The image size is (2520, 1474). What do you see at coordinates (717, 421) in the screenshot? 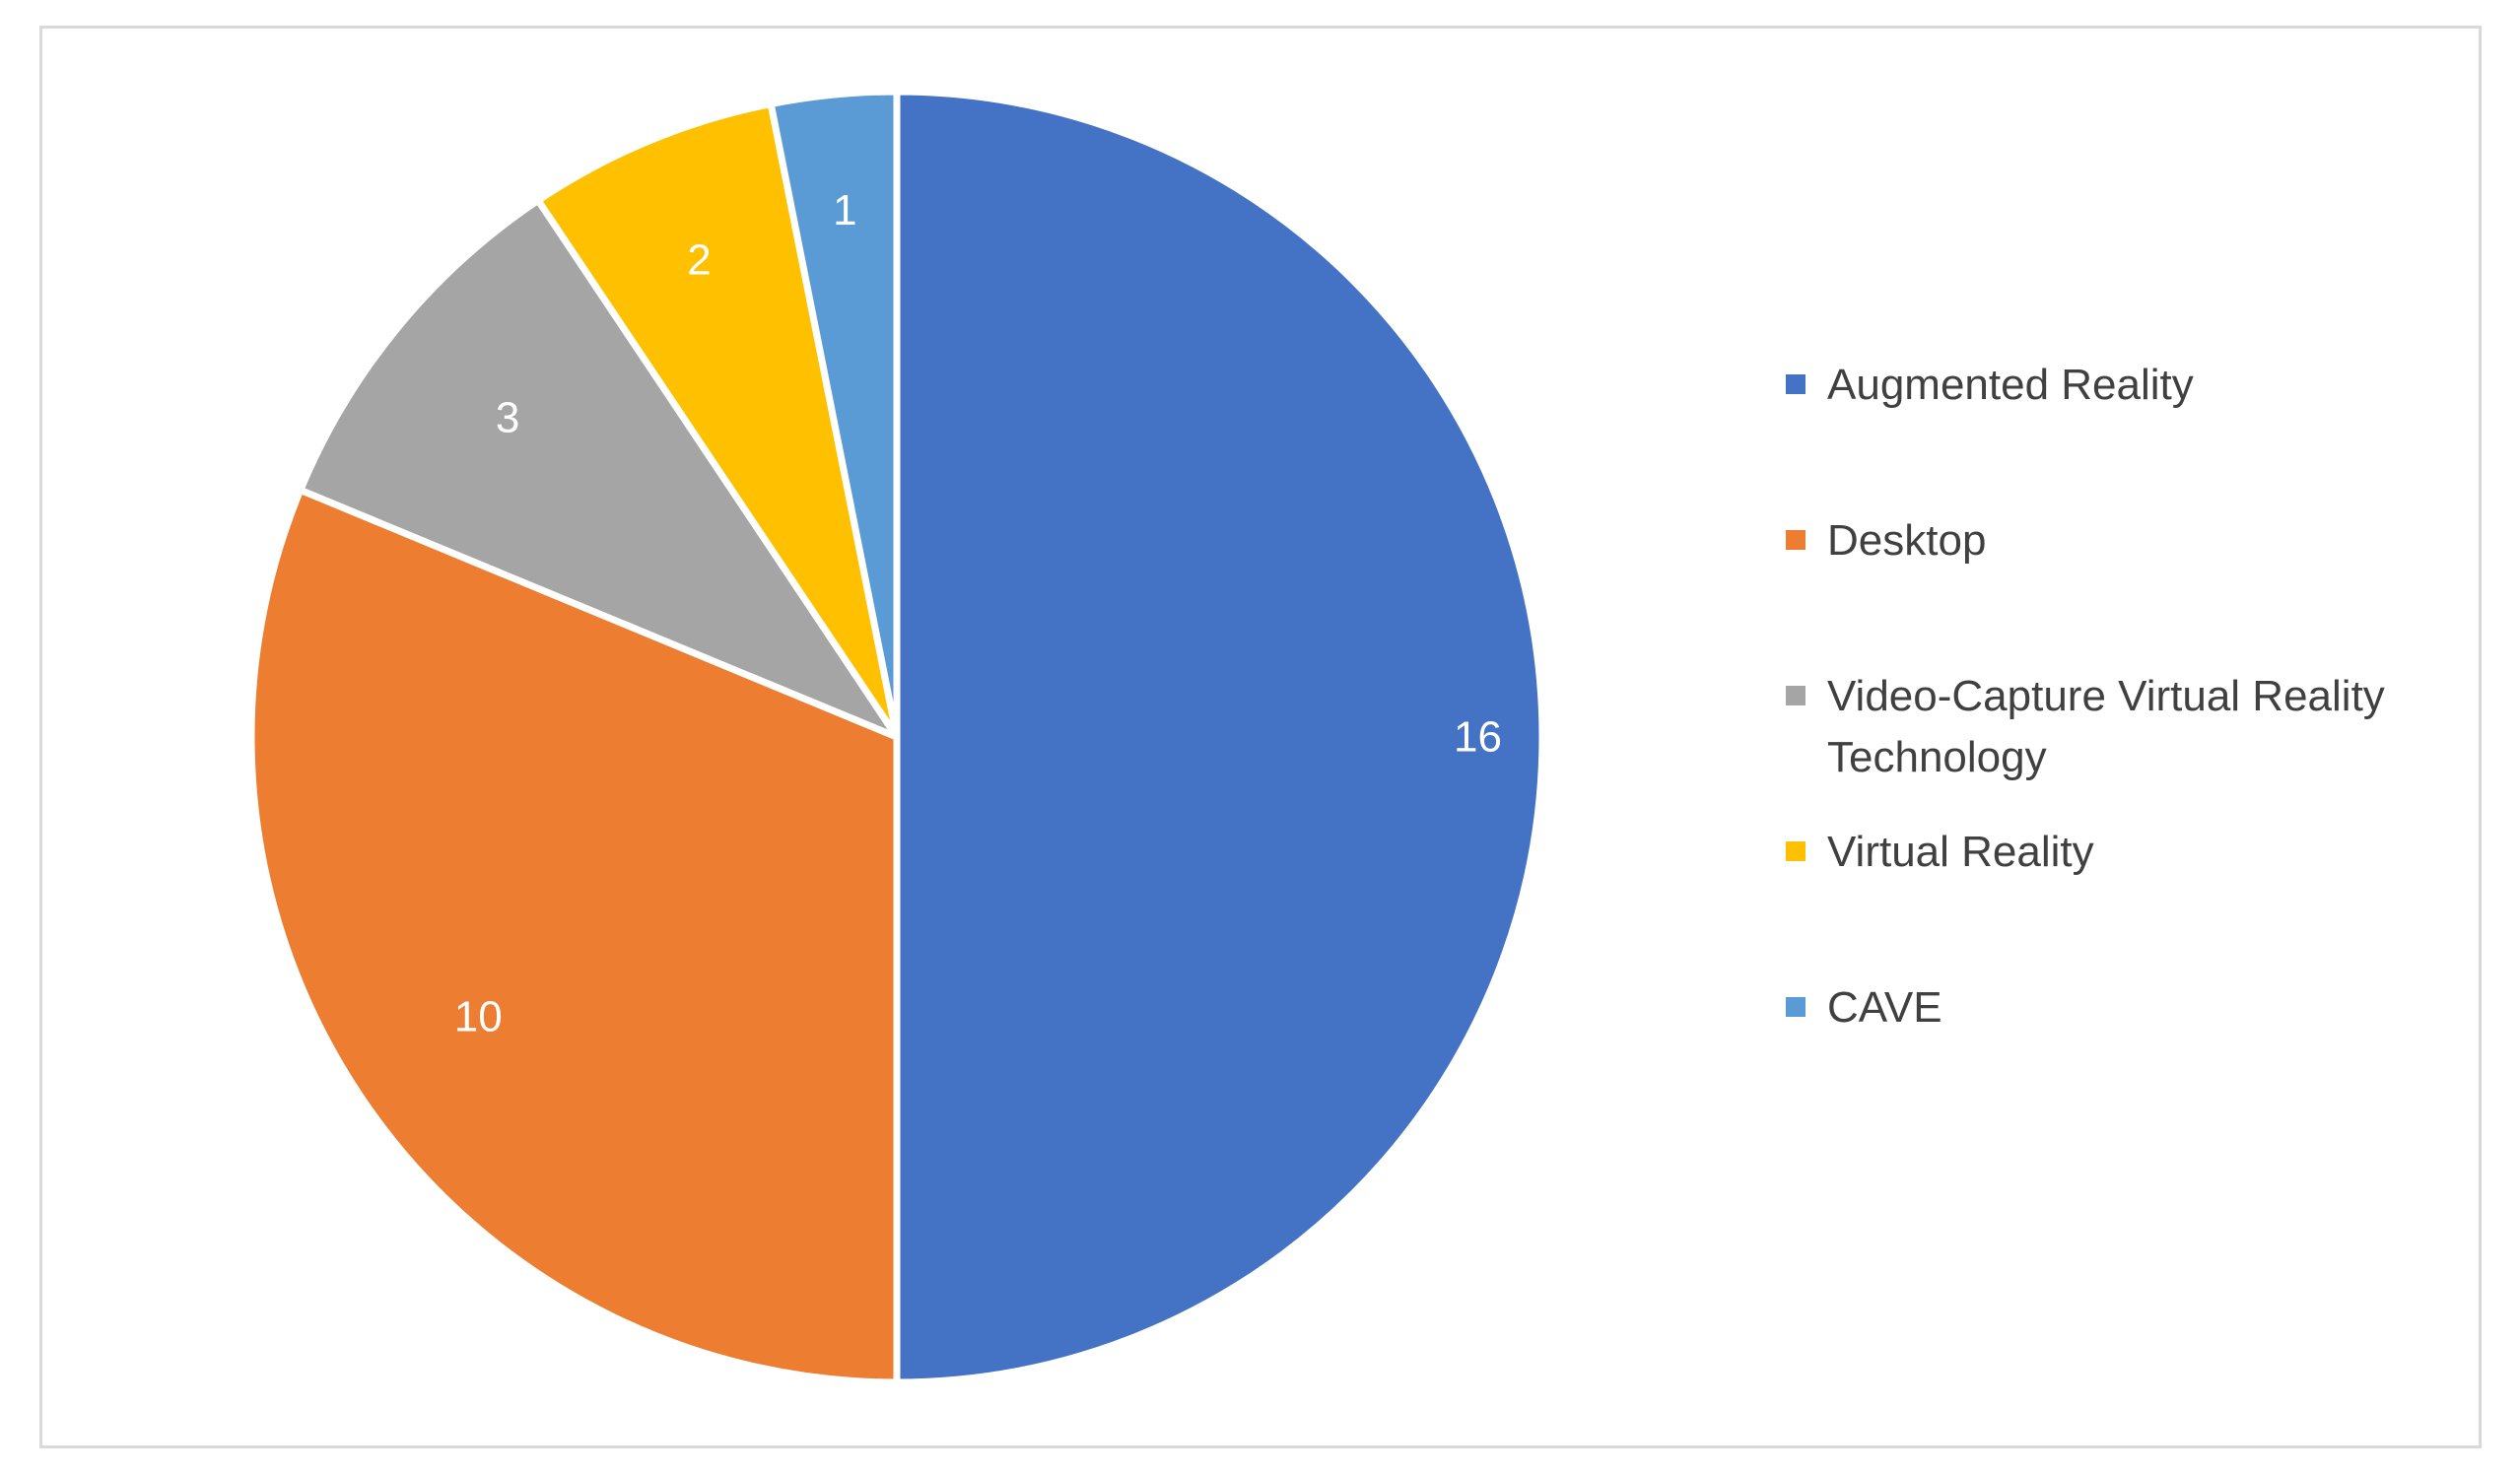
I see `pie-slice-virtual-reality` at bounding box center [717, 421].